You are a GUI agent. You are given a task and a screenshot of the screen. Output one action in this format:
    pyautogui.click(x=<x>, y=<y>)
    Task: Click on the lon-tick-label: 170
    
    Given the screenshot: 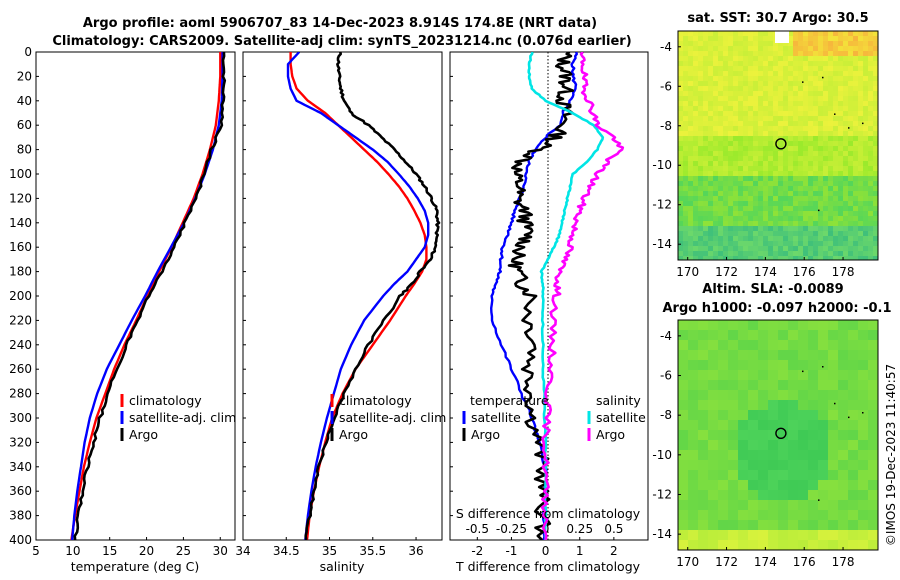 What is the action you would take?
    pyautogui.click(x=687, y=562)
    